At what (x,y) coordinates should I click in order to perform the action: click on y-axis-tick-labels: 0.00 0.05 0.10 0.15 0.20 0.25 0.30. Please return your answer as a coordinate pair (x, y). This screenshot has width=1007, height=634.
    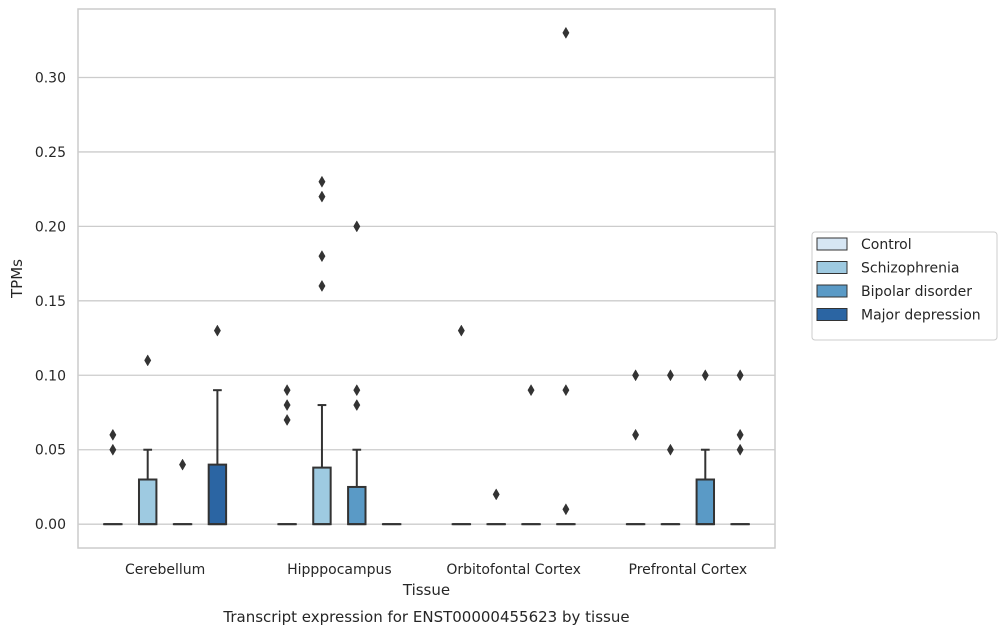
    Looking at the image, I should click on (50, 301).